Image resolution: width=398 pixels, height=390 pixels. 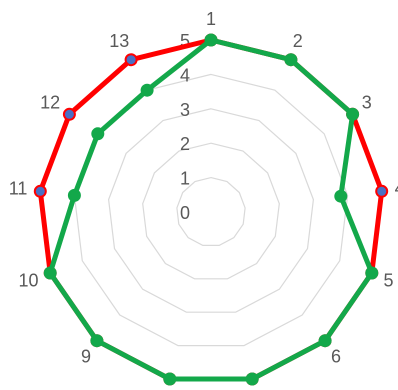 What do you see at coordinates (18, 189) in the screenshot?
I see `category-label-11: 11` at bounding box center [18, 189].